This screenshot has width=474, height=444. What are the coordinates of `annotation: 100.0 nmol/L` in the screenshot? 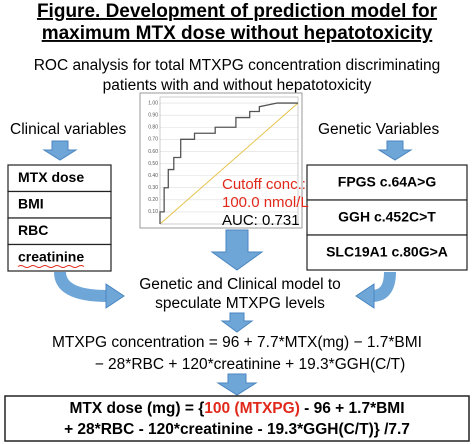 It's located at (265, 202).